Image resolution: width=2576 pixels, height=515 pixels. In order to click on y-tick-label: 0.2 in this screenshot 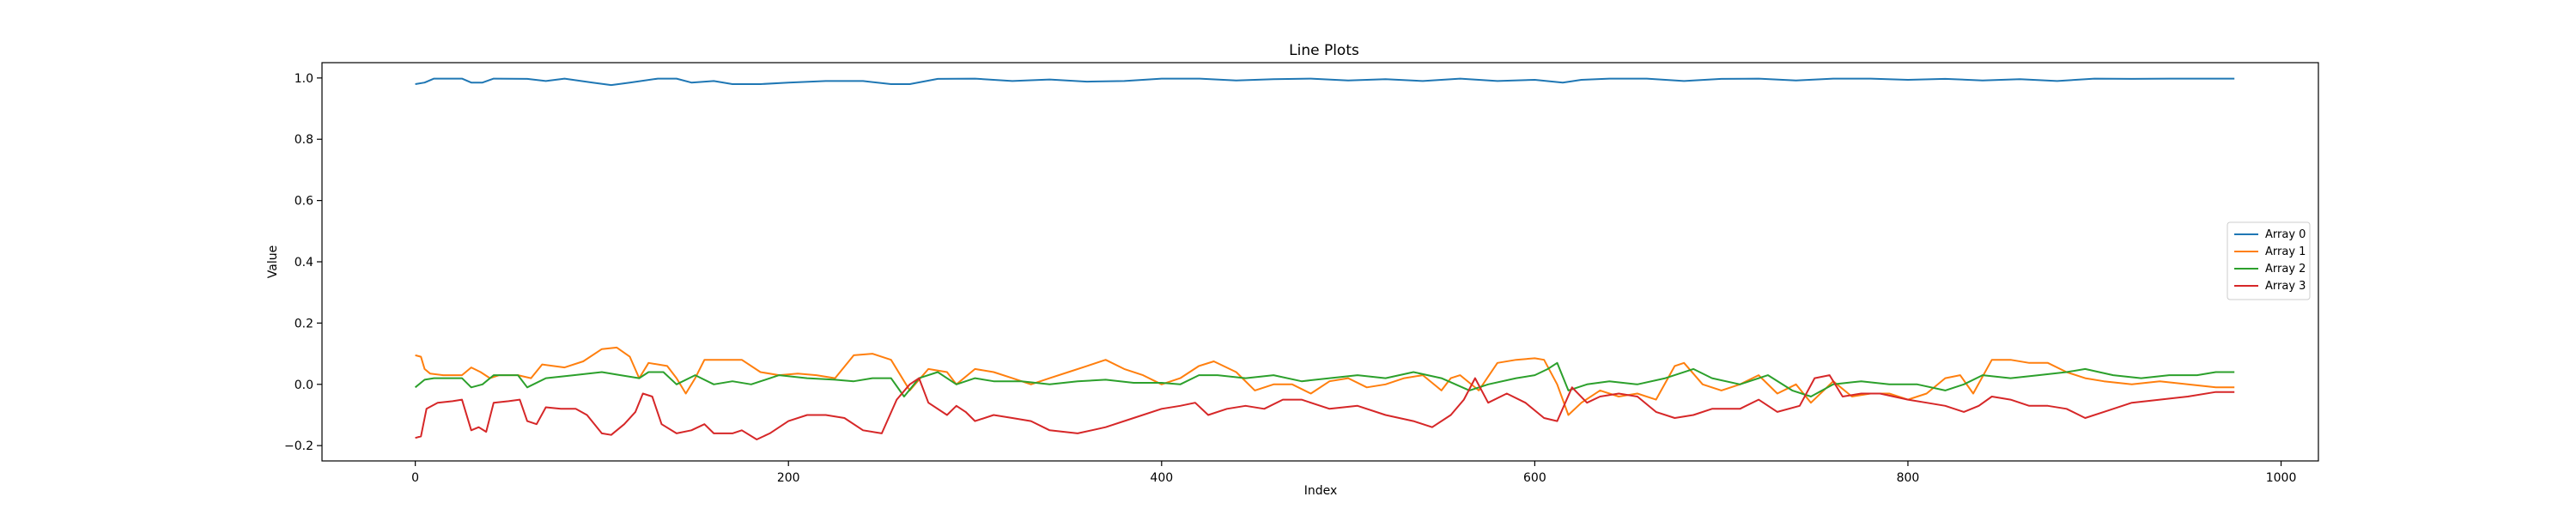, I will do `click(304, 323)`.